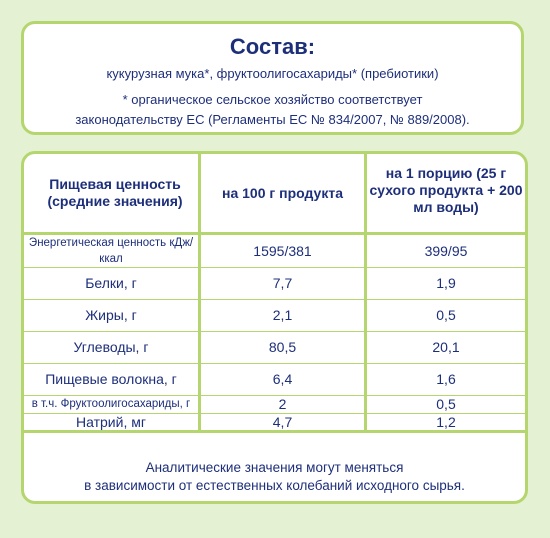 The height and width of the screenshot is (538, 550). I want to click on nutrient-name: в т.ч. Фруктоолигосахариды, г, so click(111, 404).